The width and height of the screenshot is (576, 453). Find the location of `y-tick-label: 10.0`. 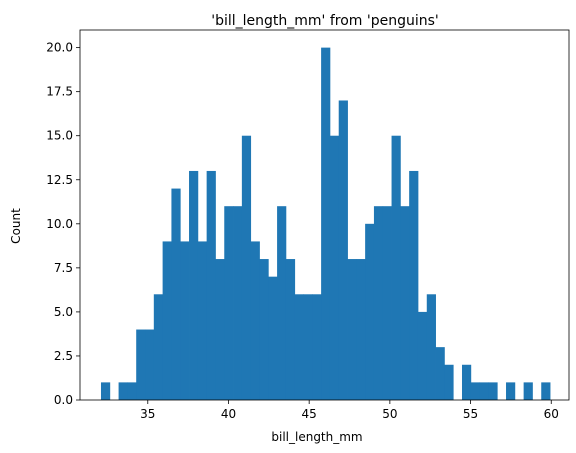

y-tick-label: 10.0 is located at coordinates (59, 224).